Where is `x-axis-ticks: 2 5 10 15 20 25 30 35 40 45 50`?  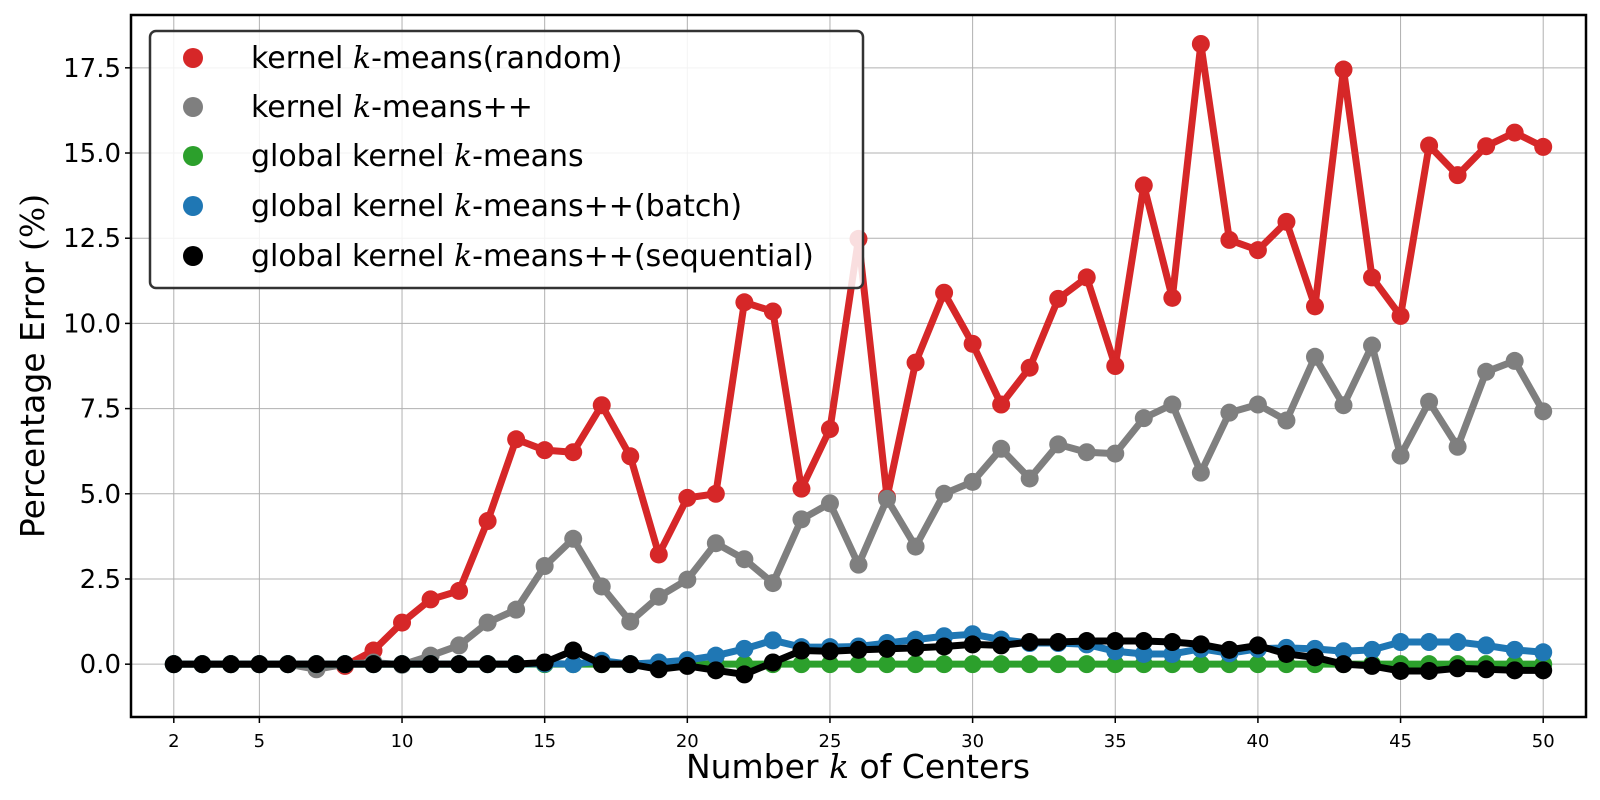 x-axis-ticks: 2 5 10 15 20 25 30 35 40 45 50 is located at coordinates (861, 734).